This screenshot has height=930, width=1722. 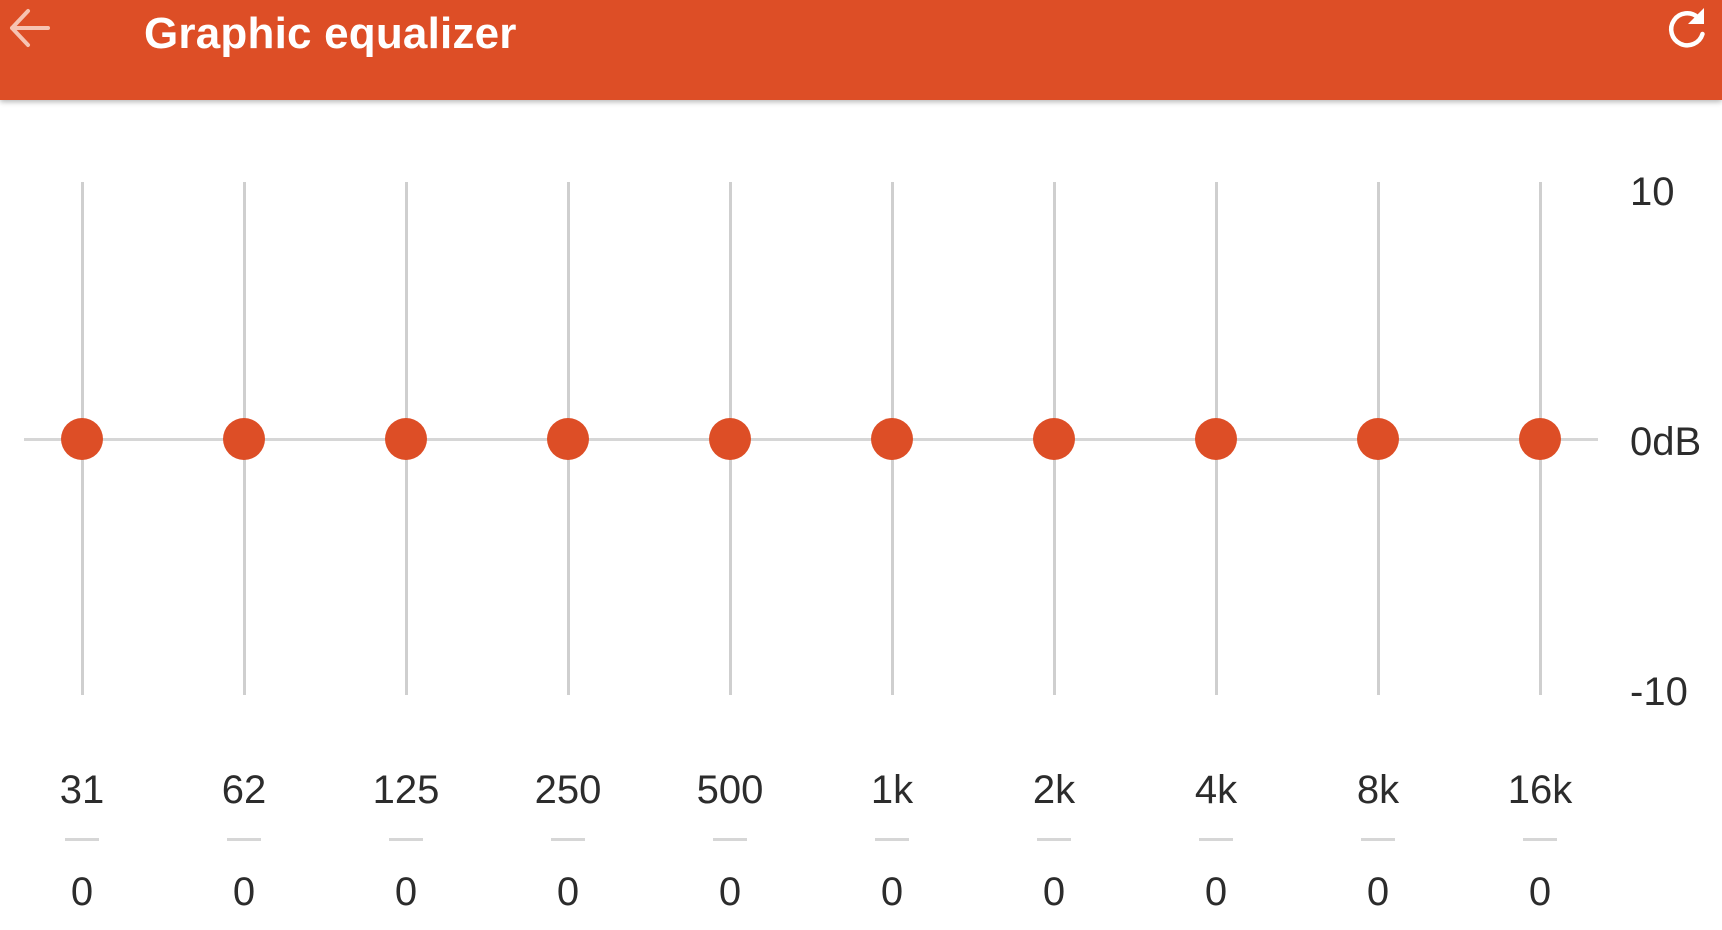 What do you see at coordinates (1216, 790) in the screenshot?
I see `band-frequency-label: 4k` at bounding box center [1216, 790].